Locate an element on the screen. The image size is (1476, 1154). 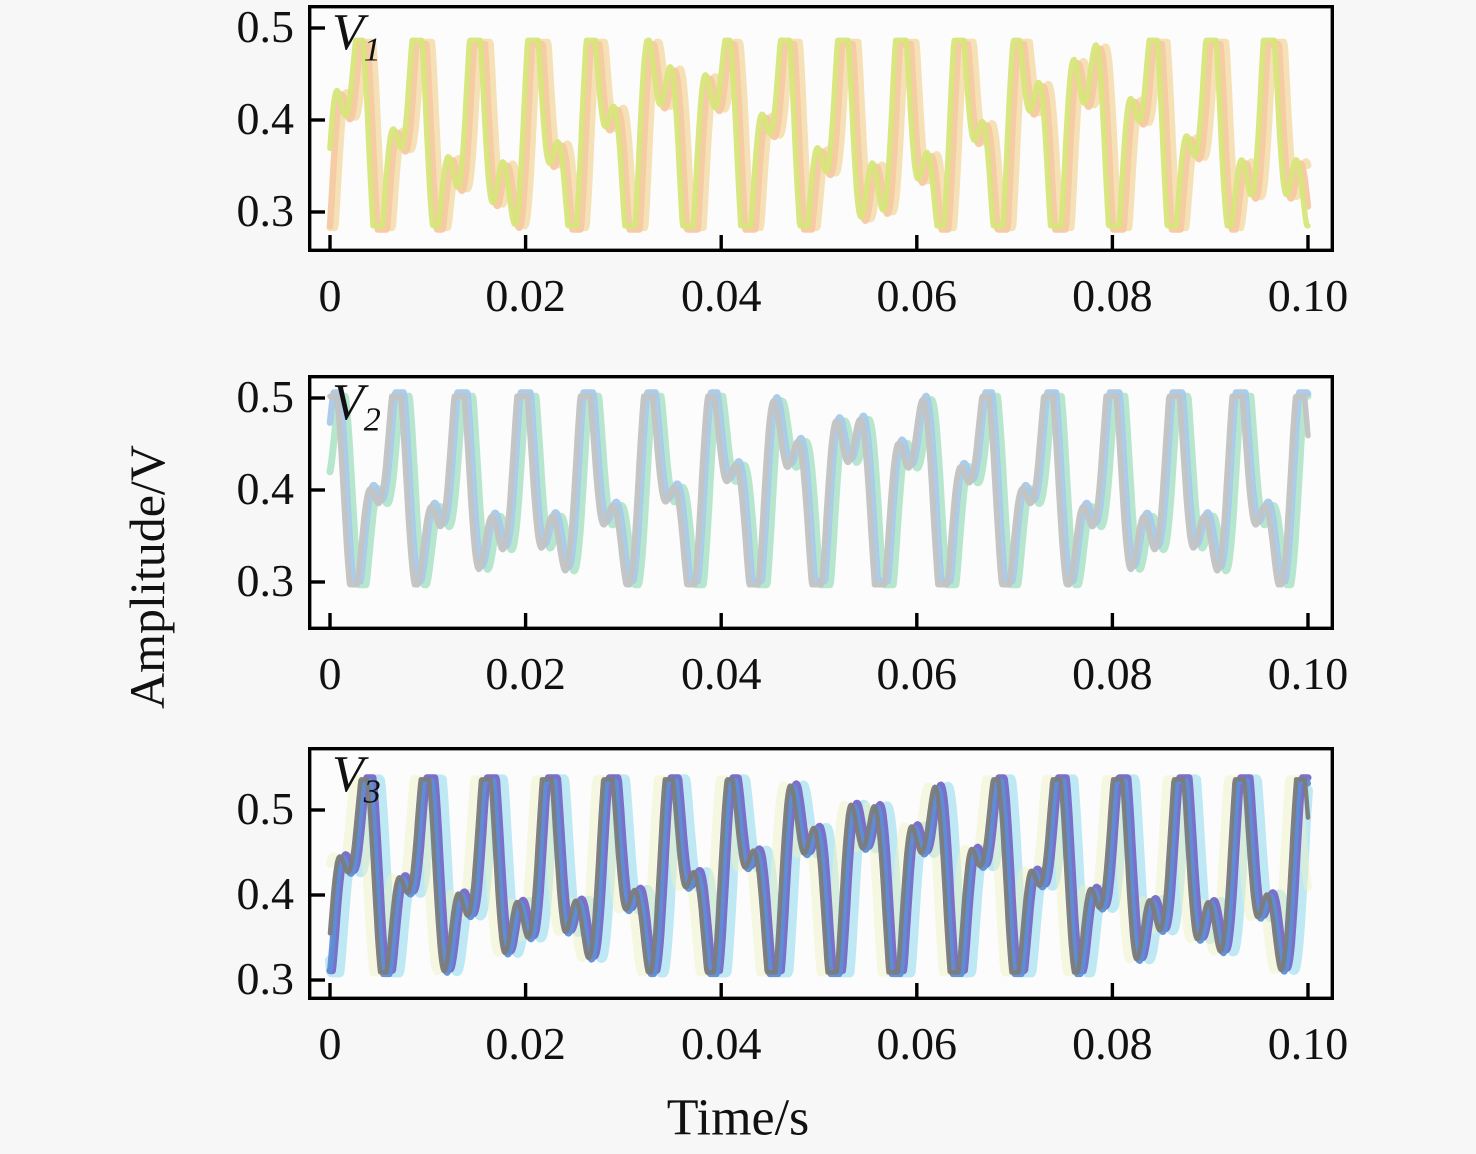
panel-label-v3: V3 is located at coordinates (356, 778).